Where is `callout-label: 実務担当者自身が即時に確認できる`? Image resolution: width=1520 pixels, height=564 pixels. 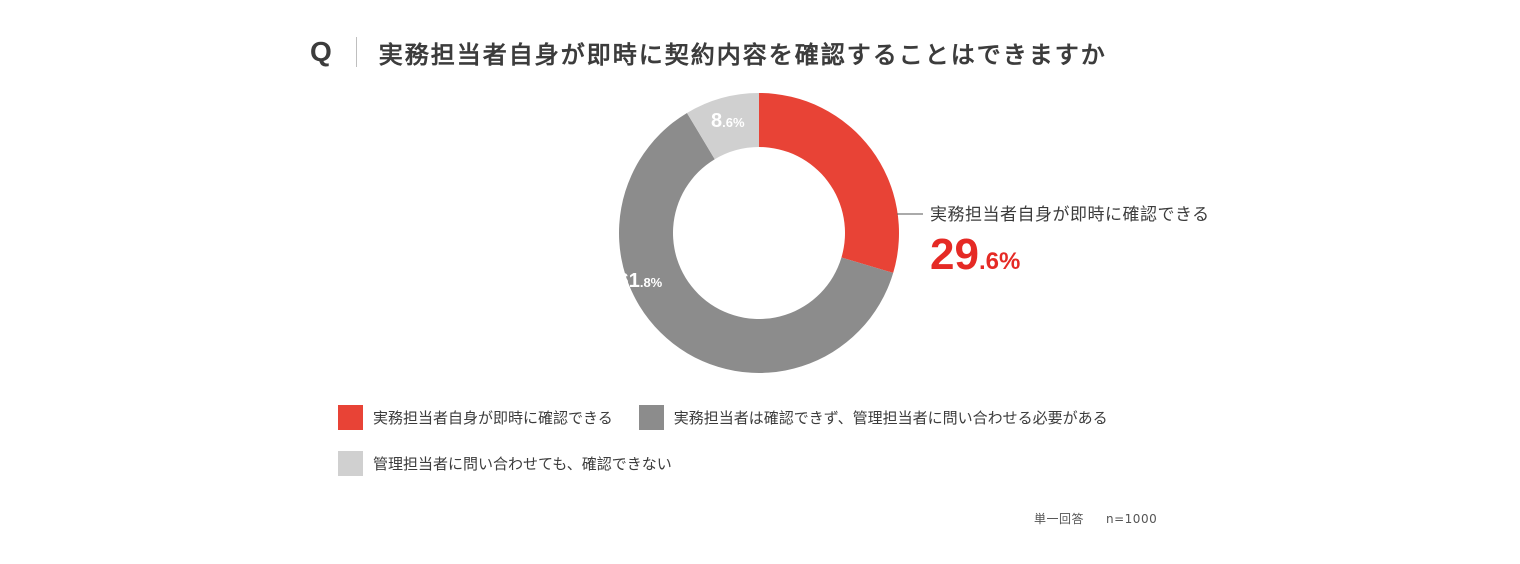 callout-label: 実務担当者自身が即時に確認できる is located at coordinates (1070, 215).